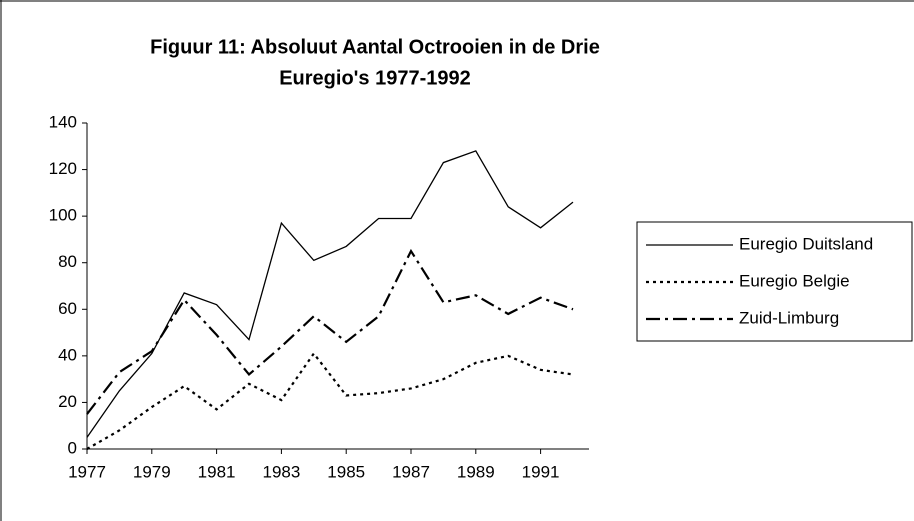  What do you see at coordinates (152, 471) in the screenshot?
I see `x-tick-label: 1979` at bounding box center [152, 471].